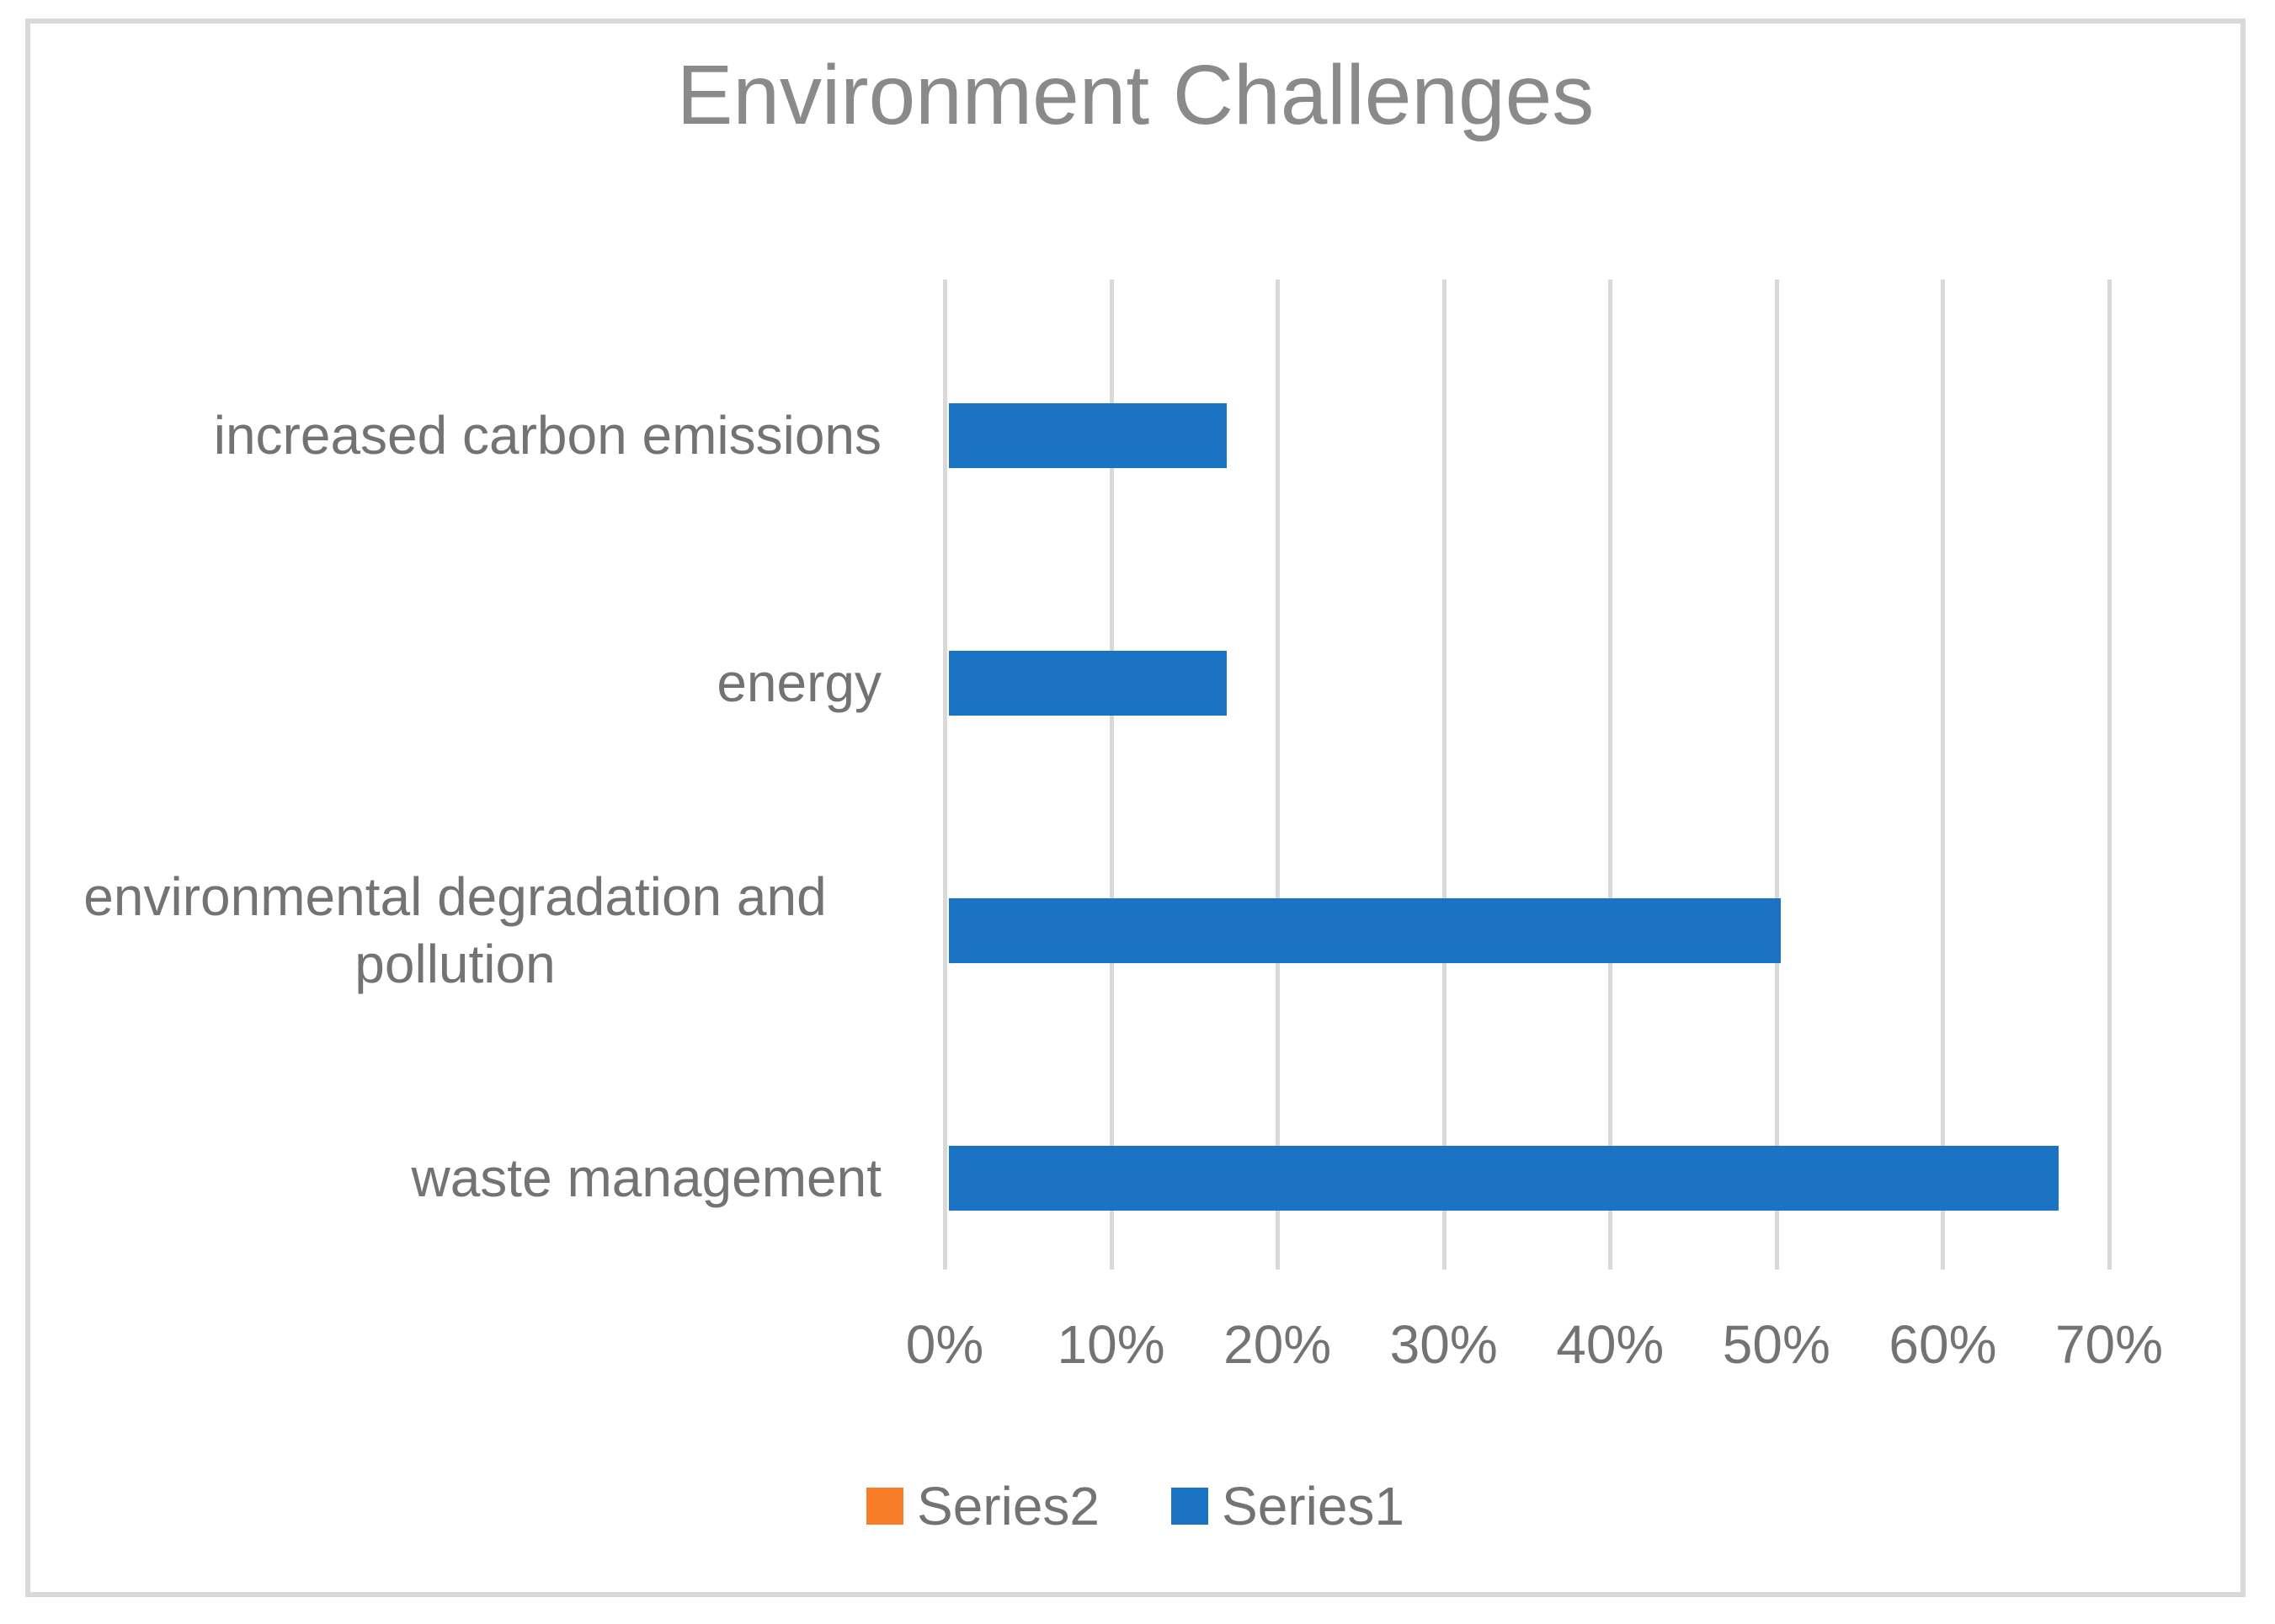 This screenshot has width=2275, height=1624. Describe the element at coordinates (1135, 1506) in the screenshot. I see `chart-legend: Series2 Series1` at that location.